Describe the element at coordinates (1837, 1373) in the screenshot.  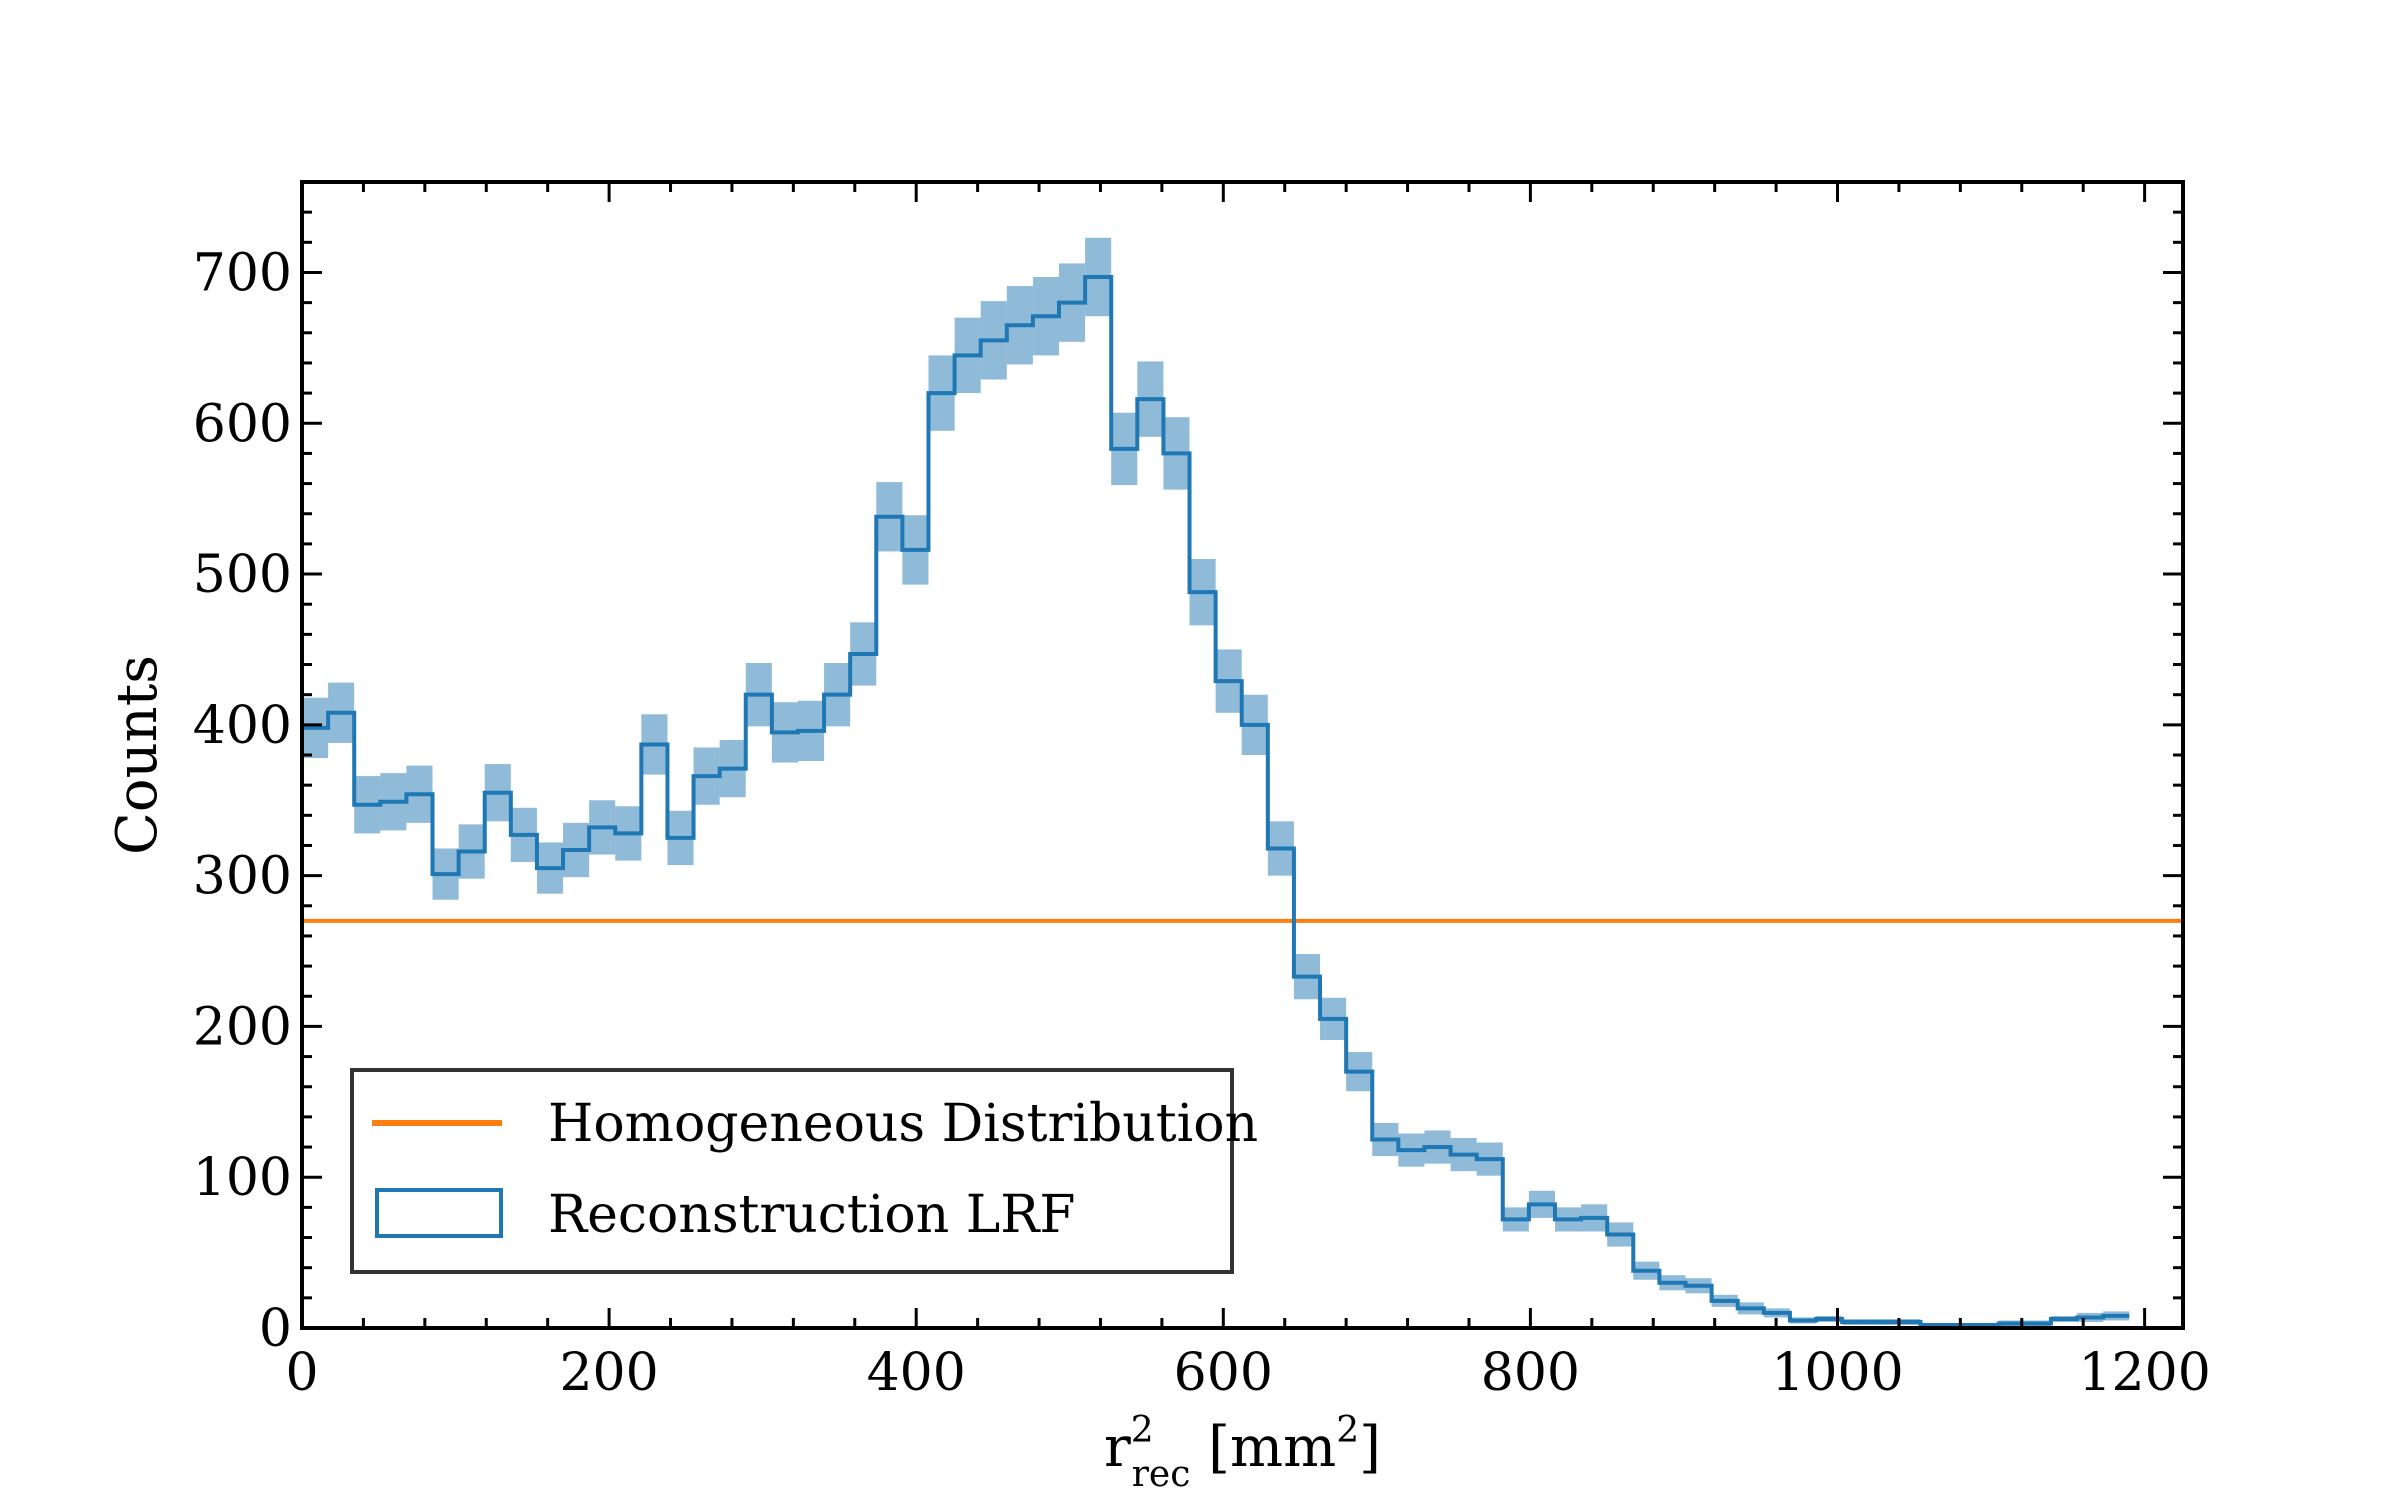
I see `x-tick-label: 1000` at that location.